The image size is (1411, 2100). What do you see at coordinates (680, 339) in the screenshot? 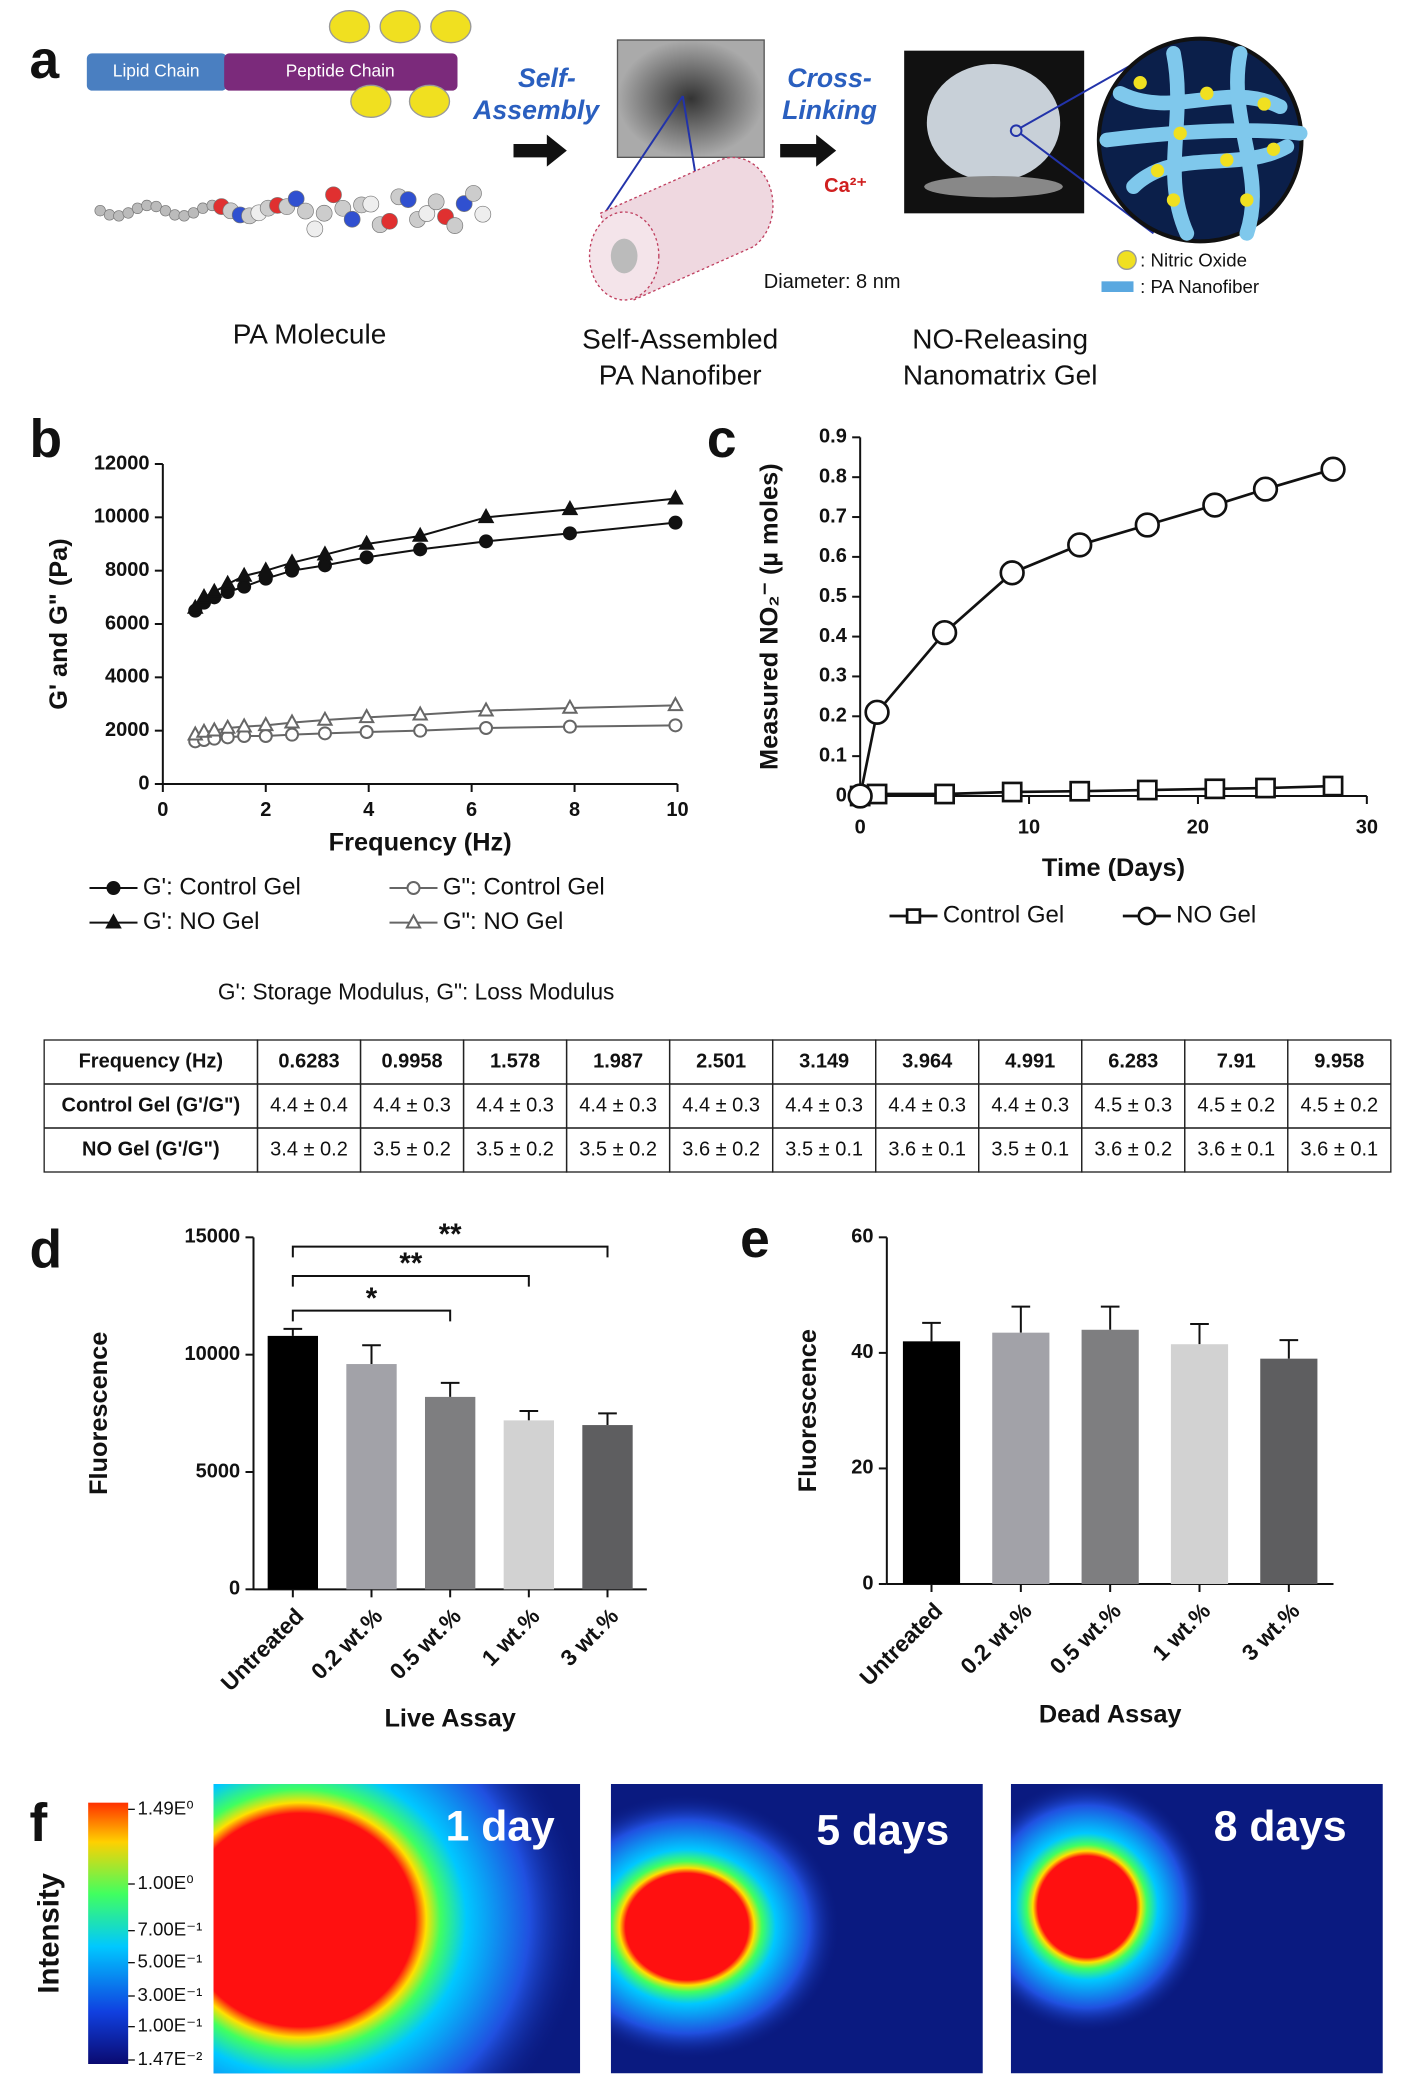
I see `caption: Self-Assembled` at bounding box center [680, 339].